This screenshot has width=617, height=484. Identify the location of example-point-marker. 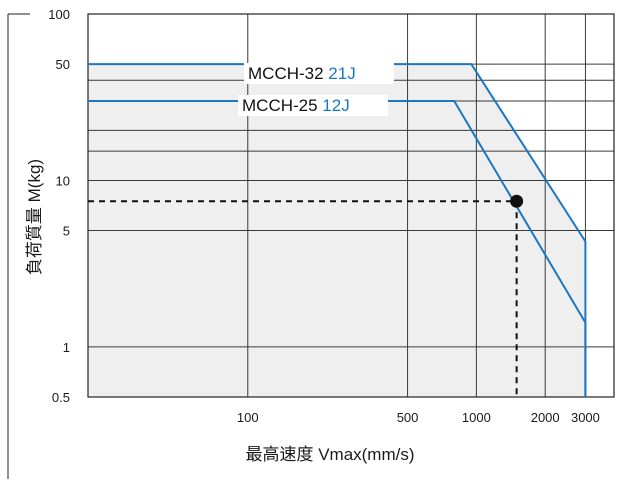
(517, 201).